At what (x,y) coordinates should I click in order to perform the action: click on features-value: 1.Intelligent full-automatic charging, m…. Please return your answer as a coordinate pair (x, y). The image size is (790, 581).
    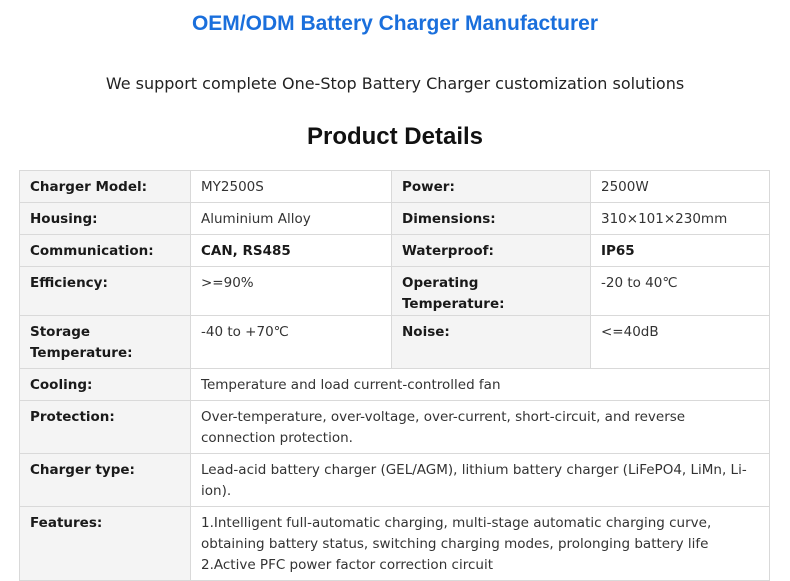
    Looking at the image, I should click on (480, 543).